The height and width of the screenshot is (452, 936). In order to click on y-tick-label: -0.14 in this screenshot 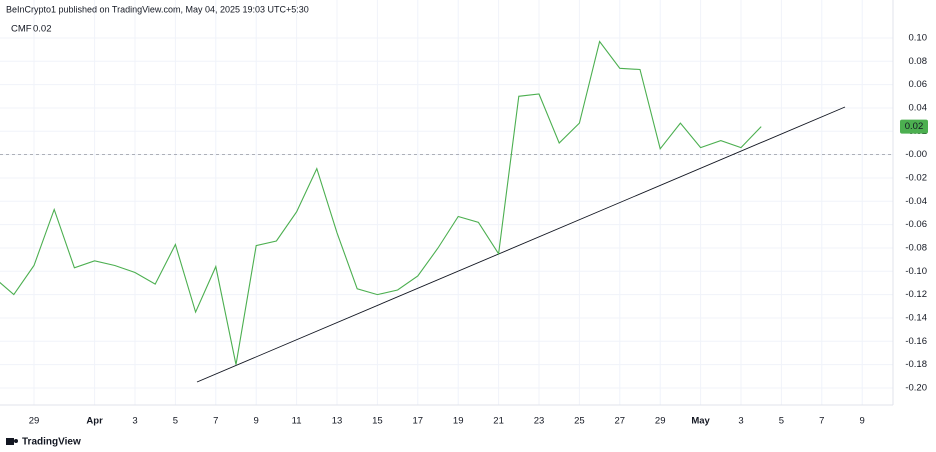, I will do `click(916, 317)`.